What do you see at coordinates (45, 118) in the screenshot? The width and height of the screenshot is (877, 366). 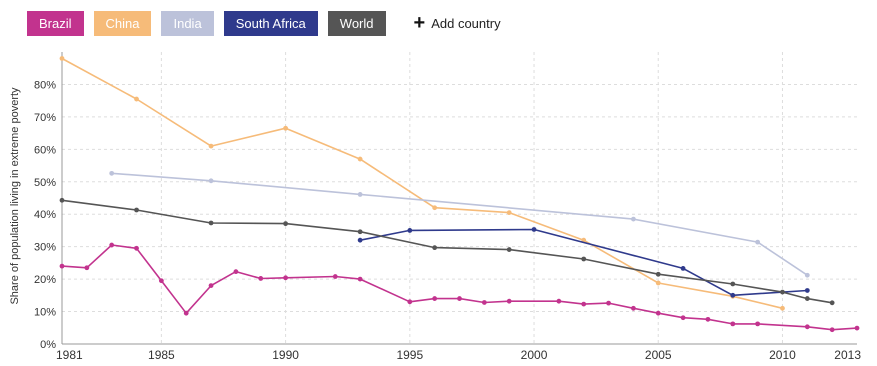 I see `y-tick-label: 70%` at bounding box center [45, 118].